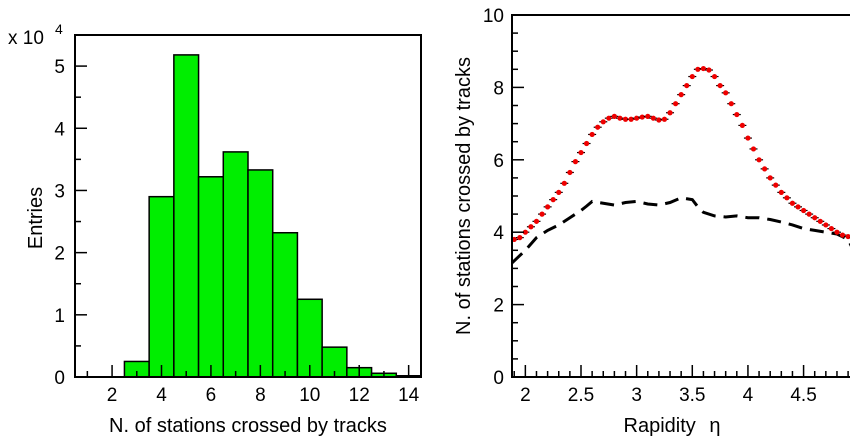 The width and height of the screenshot is (850, 441). I want to click on histogram-y-axis-label: Entries, so click(36, 218).